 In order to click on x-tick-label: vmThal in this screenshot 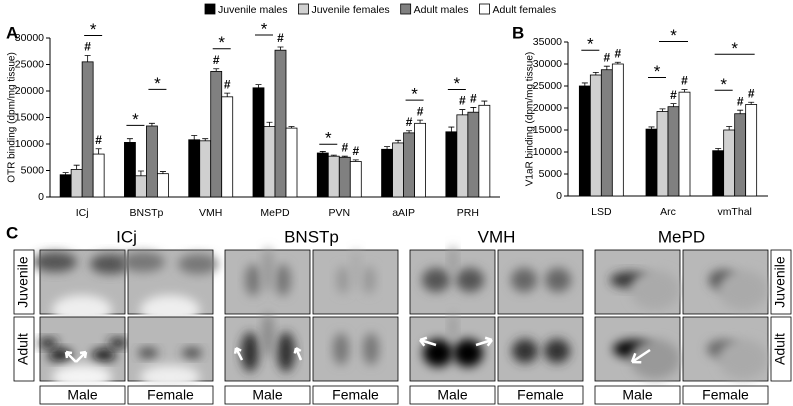, I will do `click(734, 212)`.